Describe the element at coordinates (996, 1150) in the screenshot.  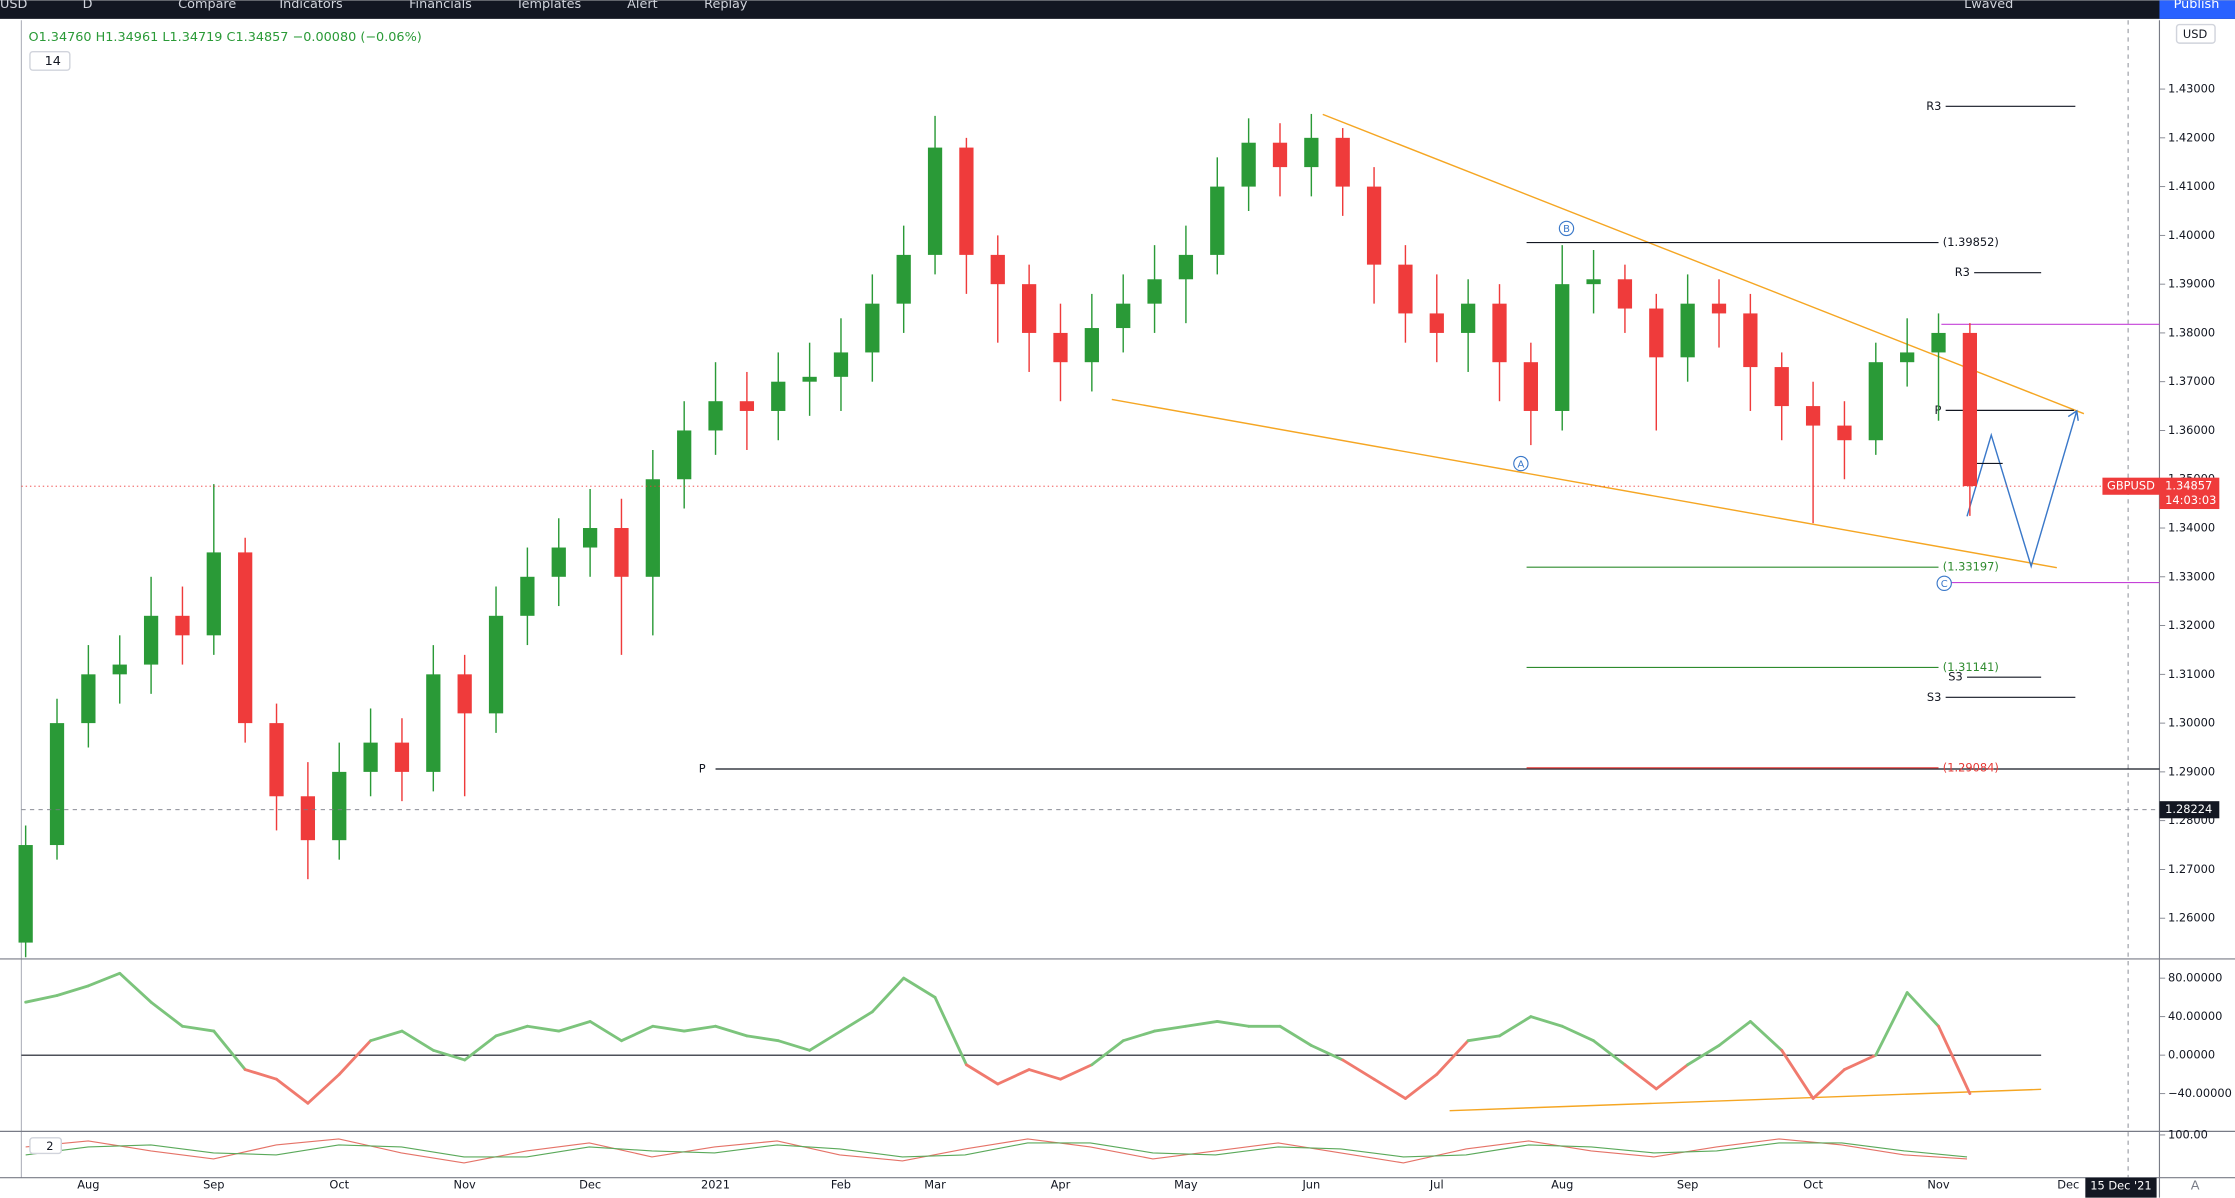
I see `stoch-line` at that location.